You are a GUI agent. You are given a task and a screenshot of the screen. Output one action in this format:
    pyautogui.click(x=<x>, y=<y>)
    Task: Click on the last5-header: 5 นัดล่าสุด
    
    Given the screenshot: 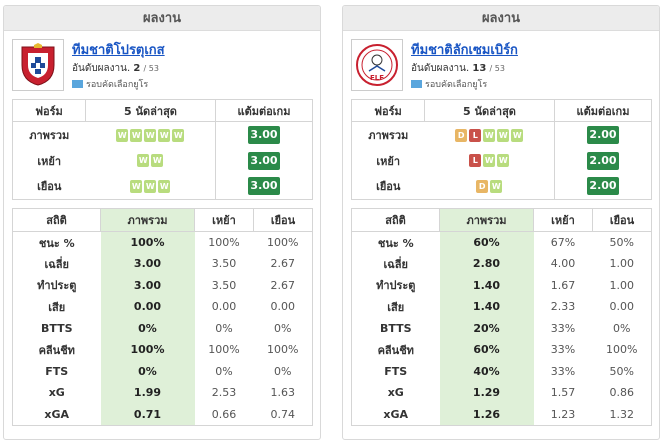 What is the action you would take?
    pyautogui.click(x=150, y=110)
    